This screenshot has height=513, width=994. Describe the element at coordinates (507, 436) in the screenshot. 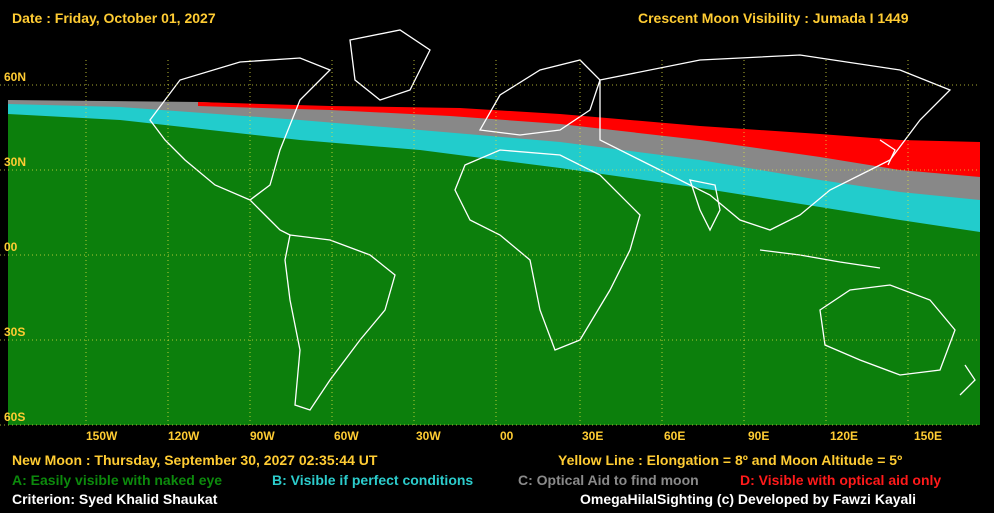

I see `lon-label-00: 00` at that location.